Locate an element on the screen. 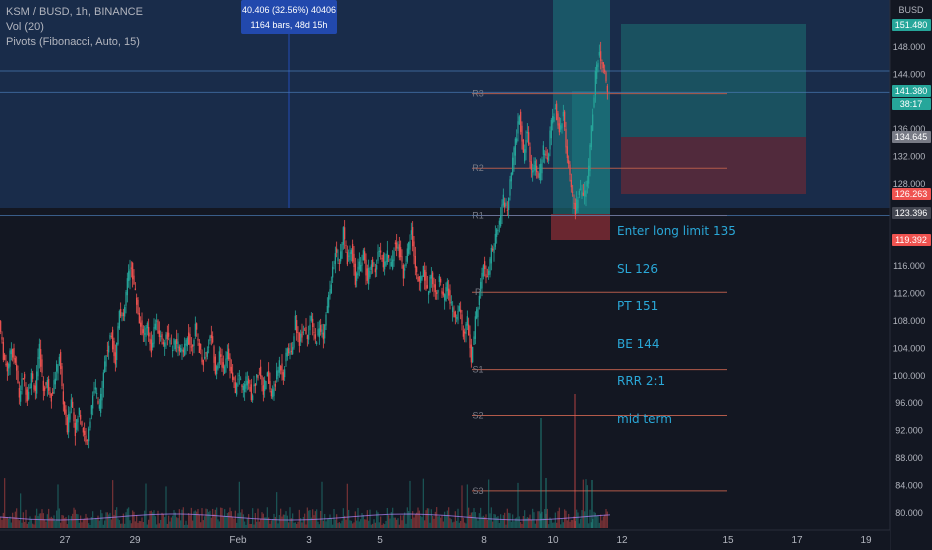  time-axis is located at coordinates (445, 540).